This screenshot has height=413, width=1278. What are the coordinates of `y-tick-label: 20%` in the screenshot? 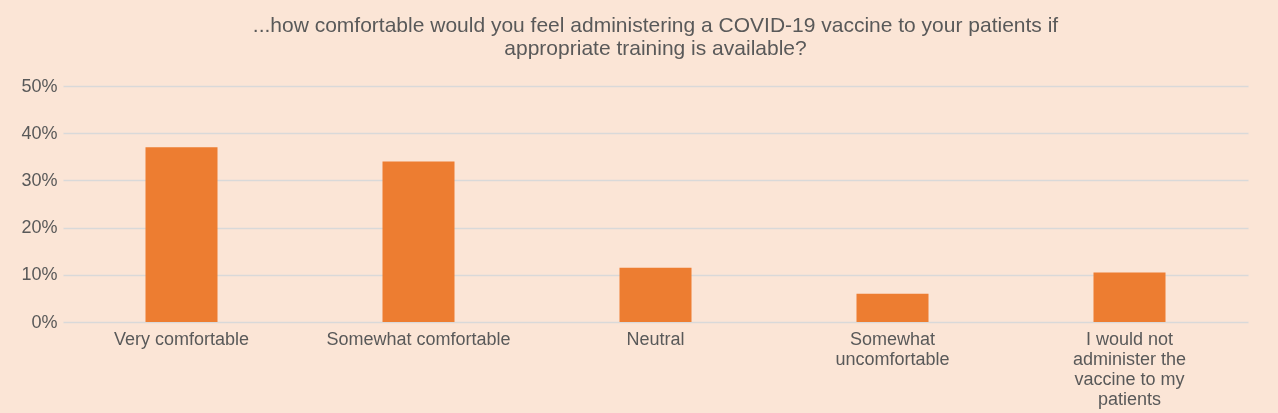 It's located at (39, 227).